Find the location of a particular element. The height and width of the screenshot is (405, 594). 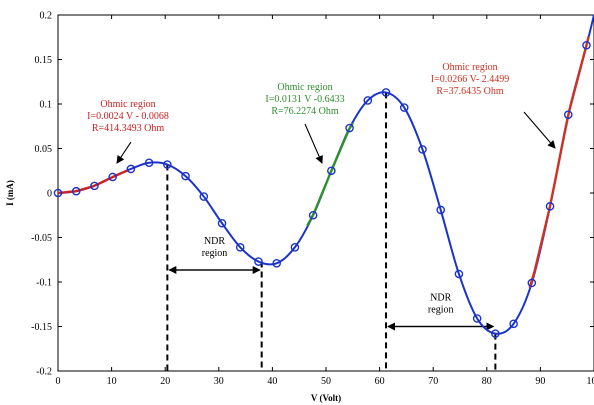

ohmic-label: R=76.2274 Ohm is located at coordinates (305, 111).